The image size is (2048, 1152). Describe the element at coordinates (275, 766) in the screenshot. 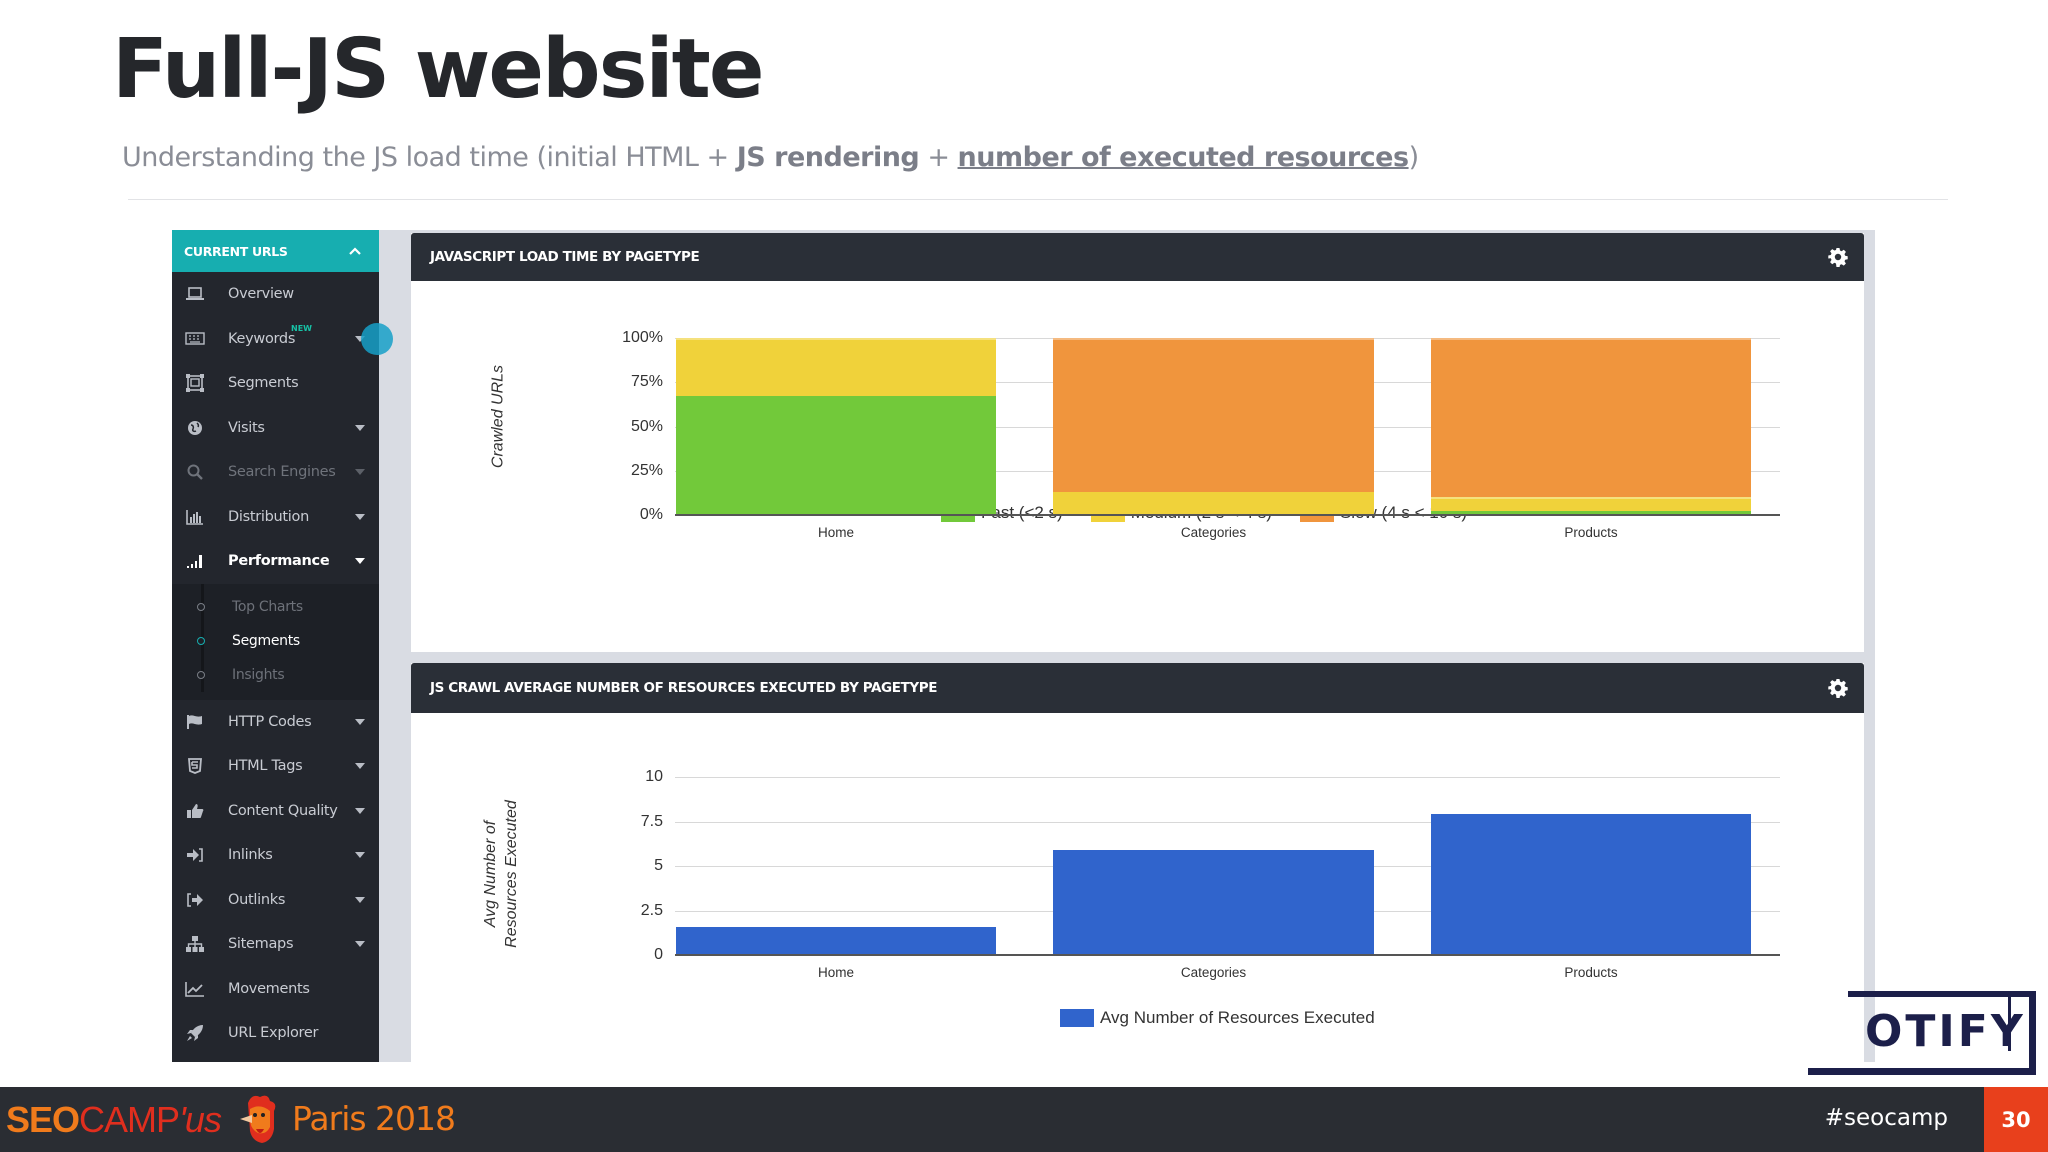

I see `sidebar-item-html-tags: HTML Tags` at that location.